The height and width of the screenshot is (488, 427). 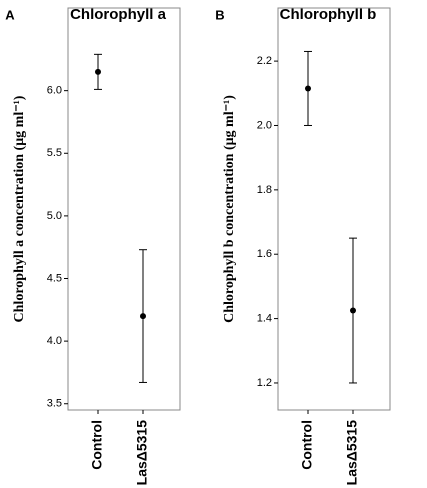 I want to click on y-tick-label: 5.0, so click(x=54, y=216).